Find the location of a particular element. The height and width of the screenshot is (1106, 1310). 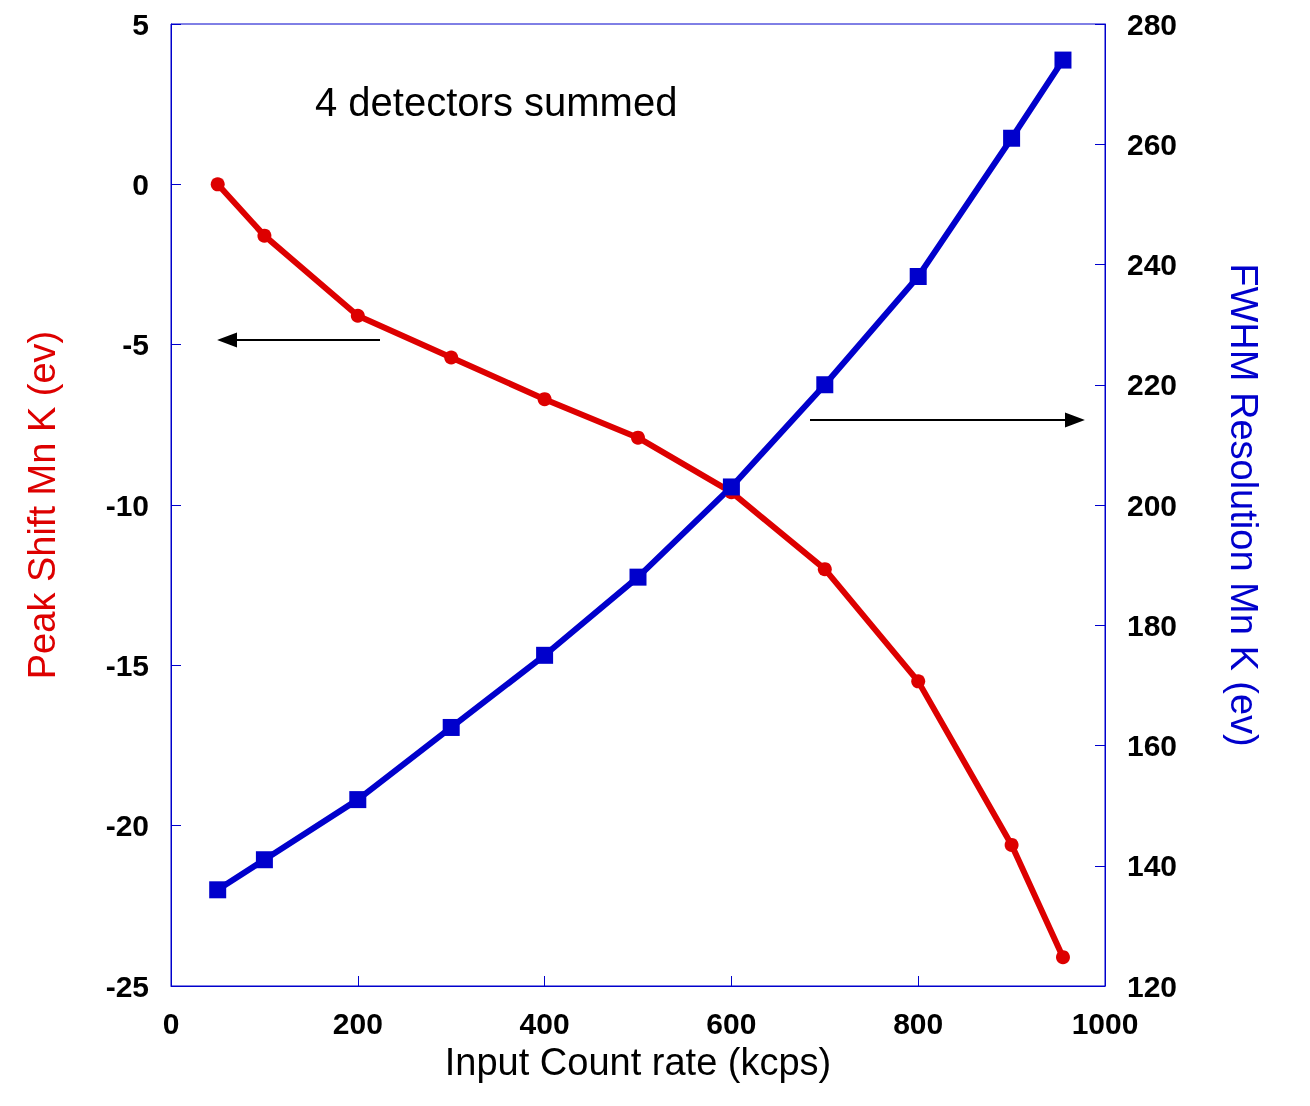

x-tick-label: 1000 is located at coordinates (1105, 1023).